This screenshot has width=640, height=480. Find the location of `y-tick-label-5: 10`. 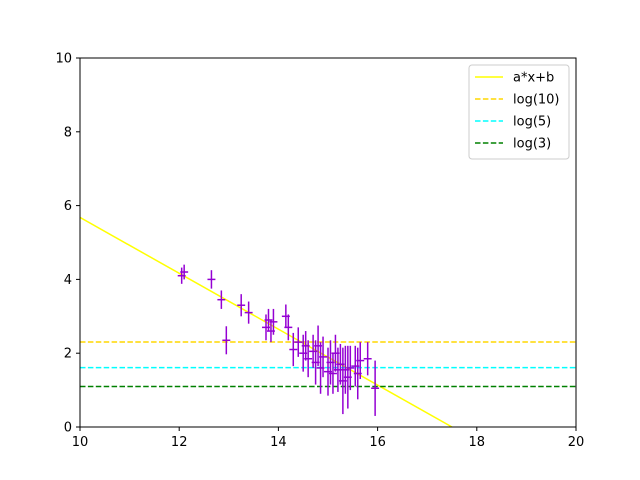

y-tick-label-5: 10 is located at coordinates (63, 59).